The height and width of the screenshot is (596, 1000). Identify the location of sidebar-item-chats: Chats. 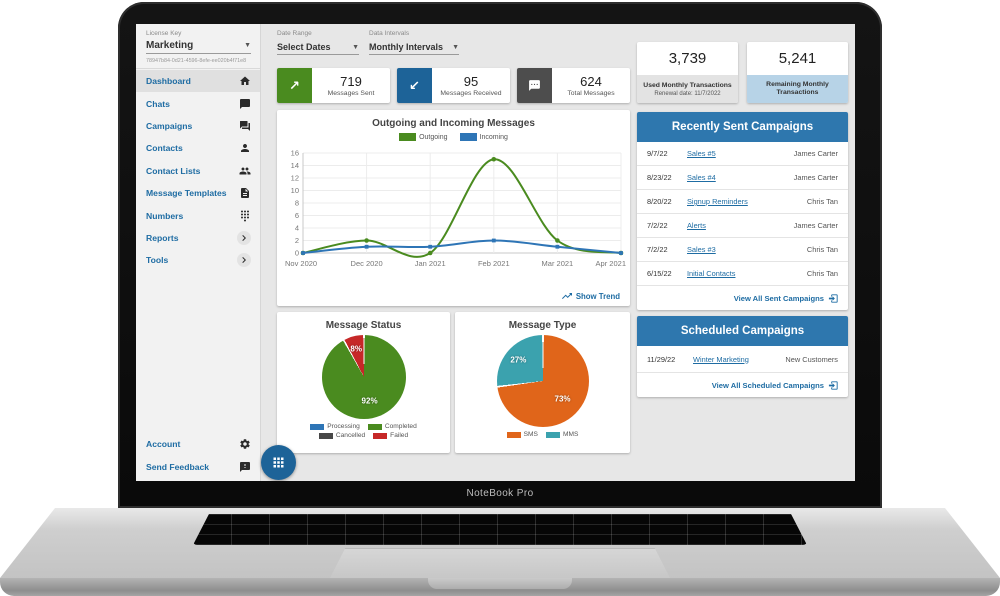
(198, 103).